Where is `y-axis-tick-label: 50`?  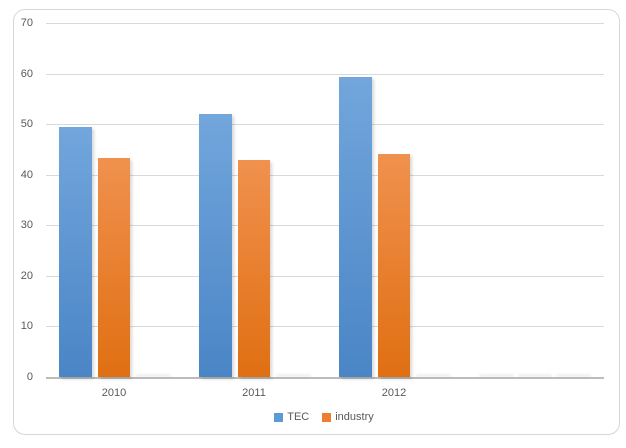
y-axis-tick-label: 50 is located at coordinates (26, 124).